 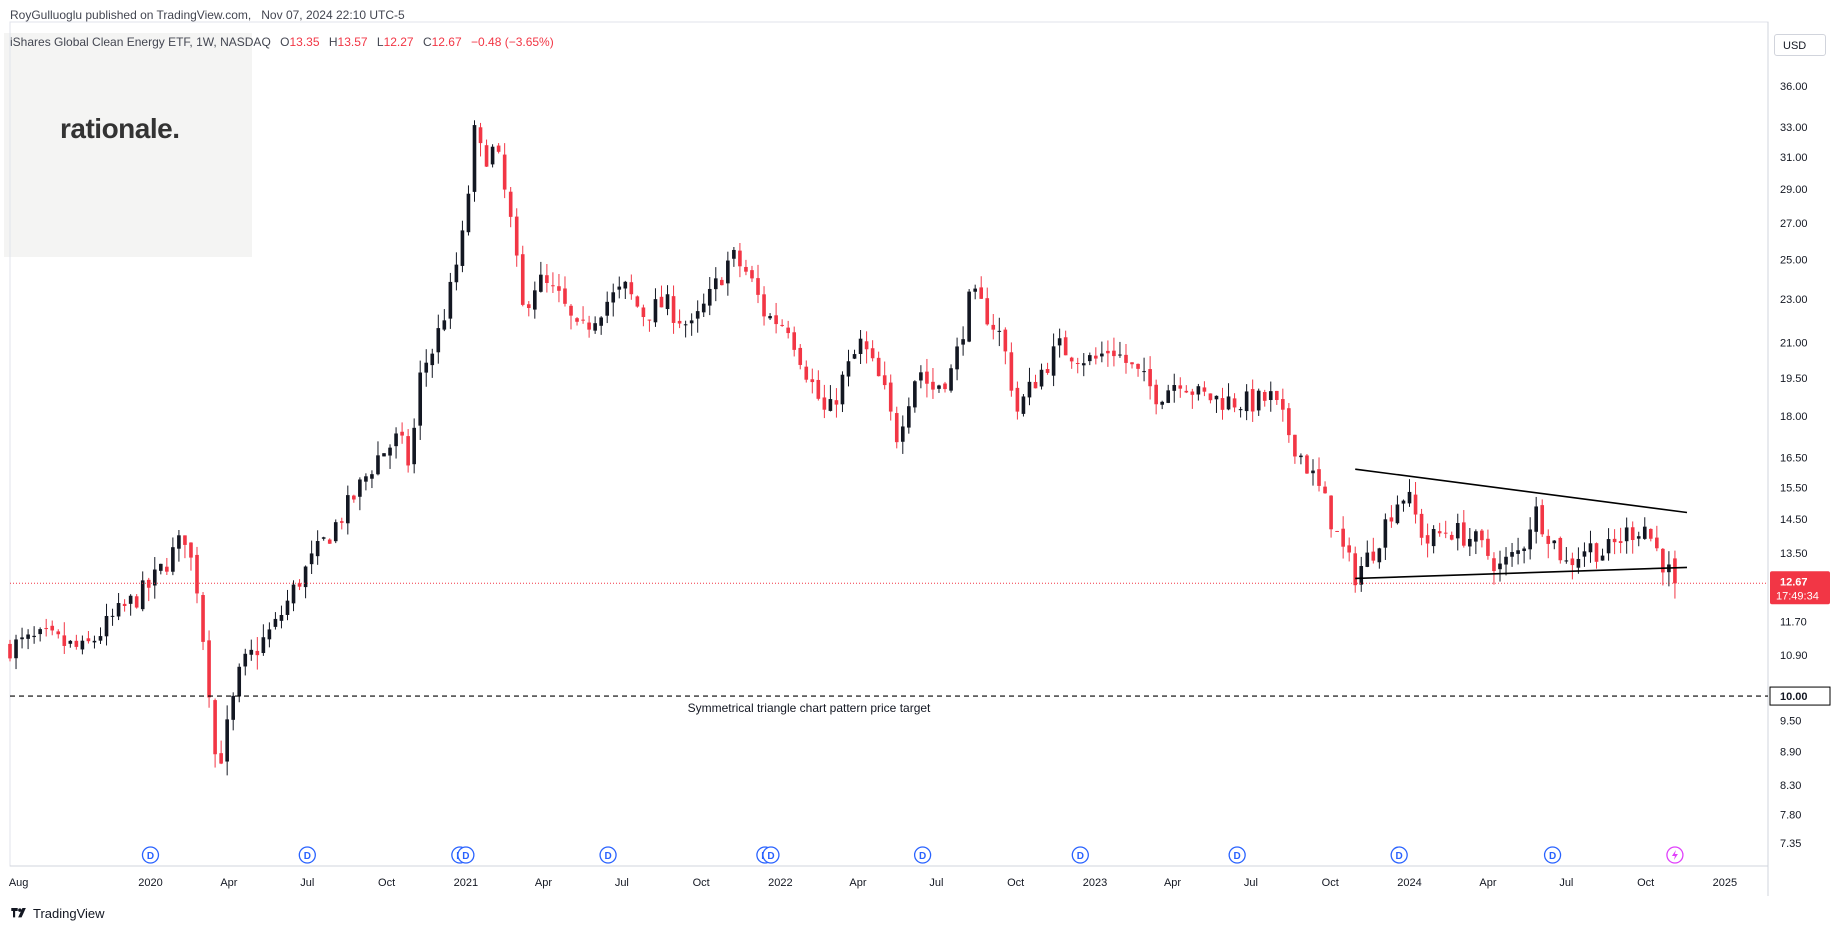 What do you see at coordinates (1521, 573) in the screenshot?
I see `trendline-lower` at bounding box center [1521, 573].